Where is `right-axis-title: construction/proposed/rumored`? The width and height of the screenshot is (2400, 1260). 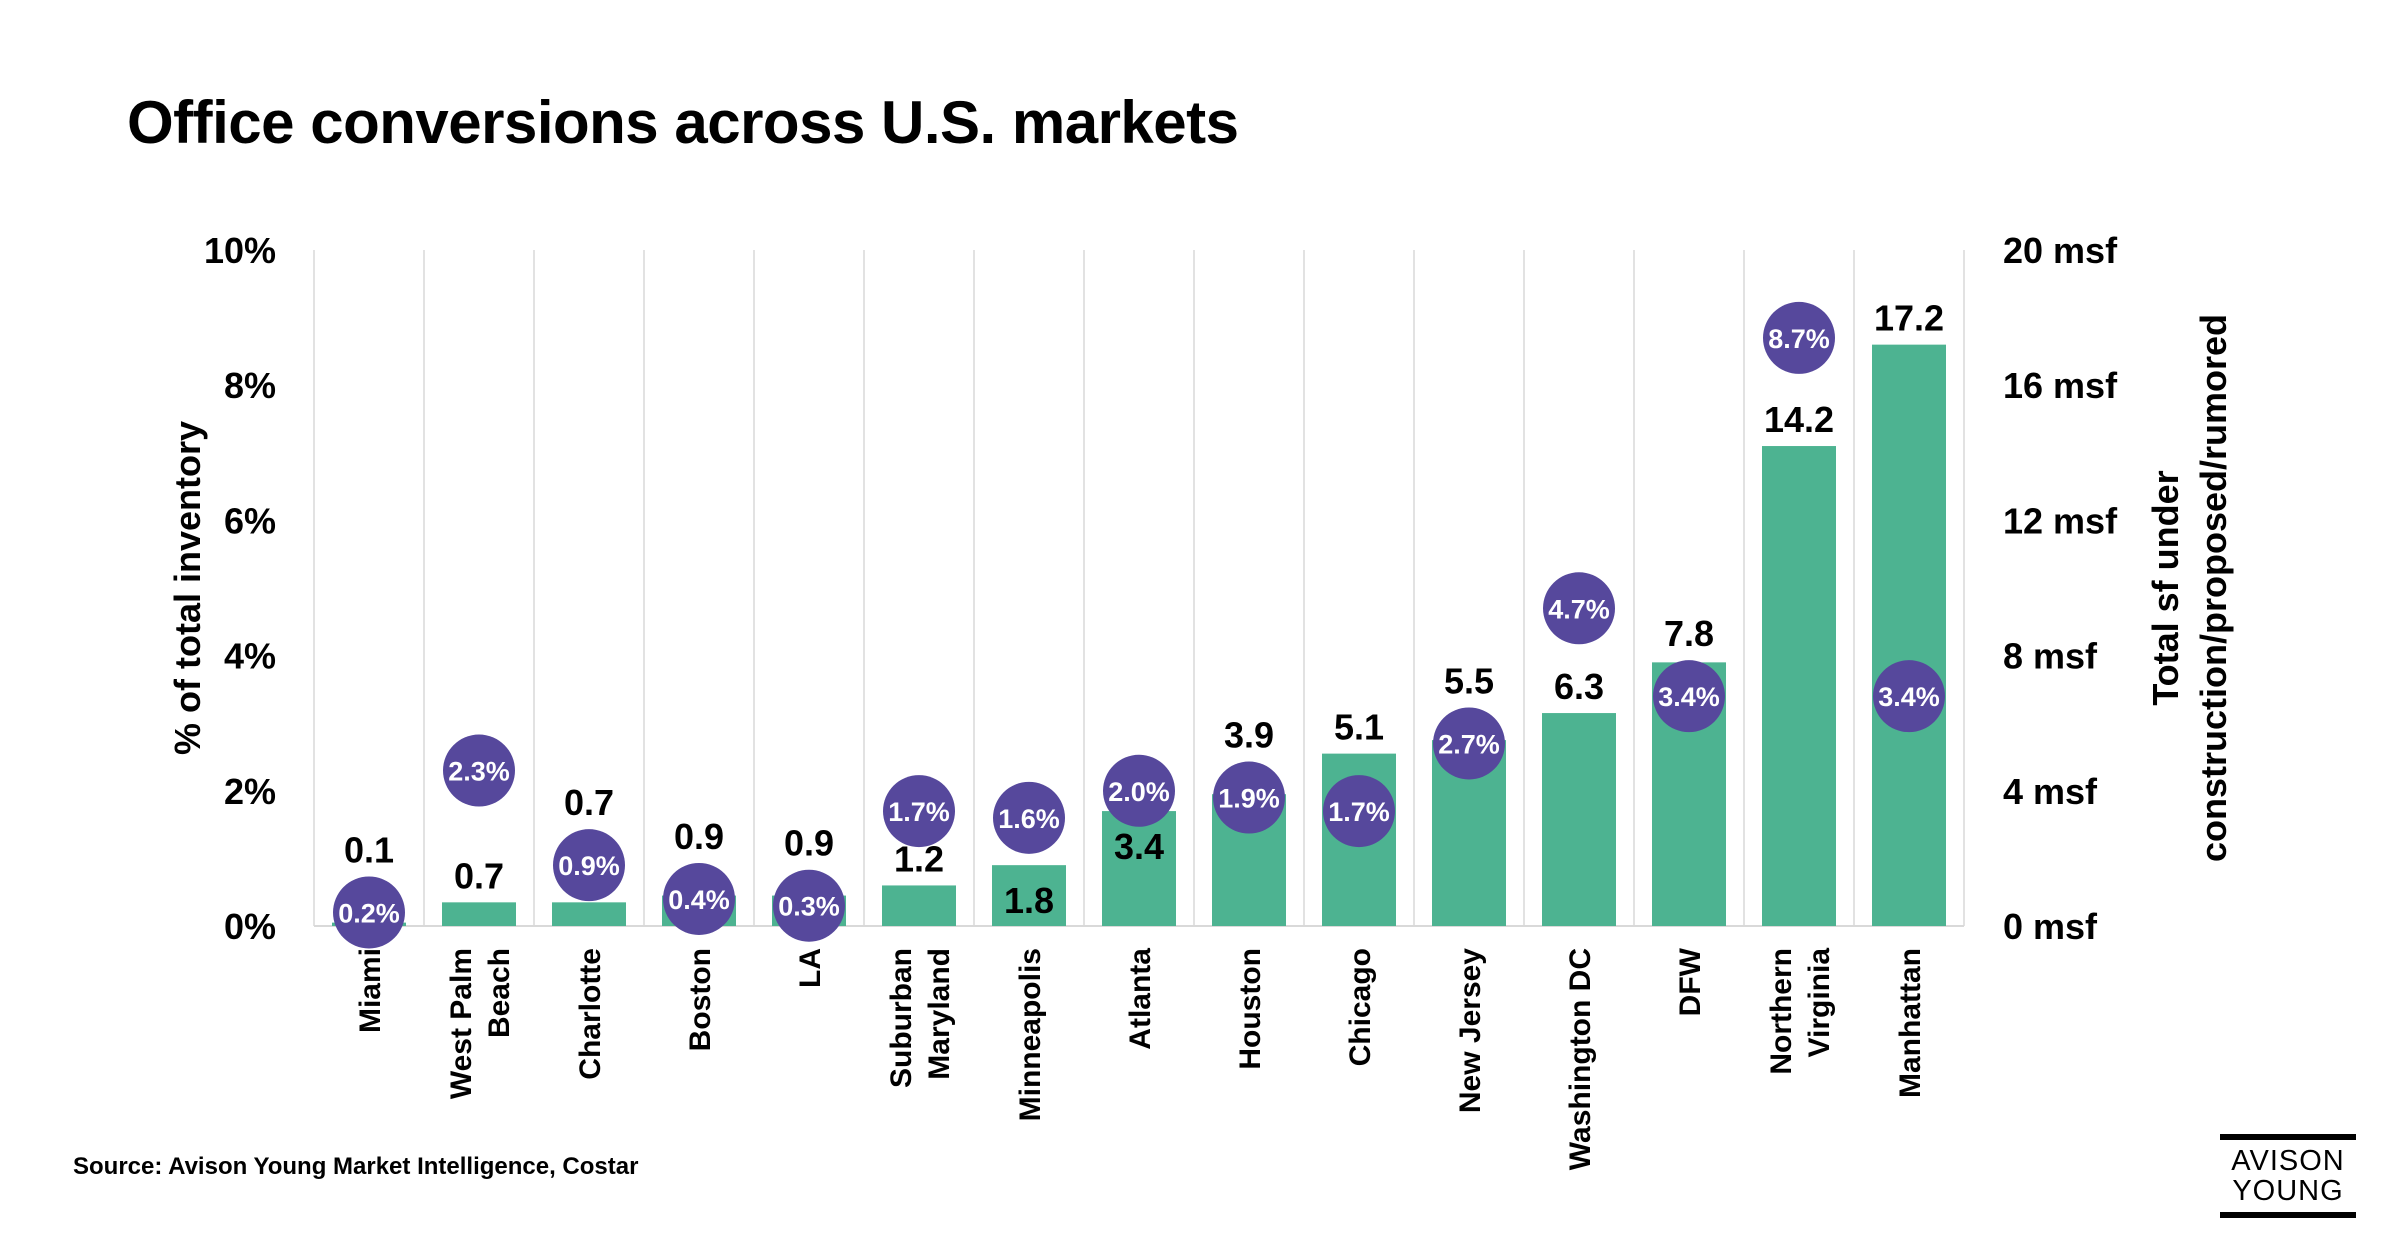 right-axis-title: construction/proposed/rumored is located at coordinates (2213, 588).